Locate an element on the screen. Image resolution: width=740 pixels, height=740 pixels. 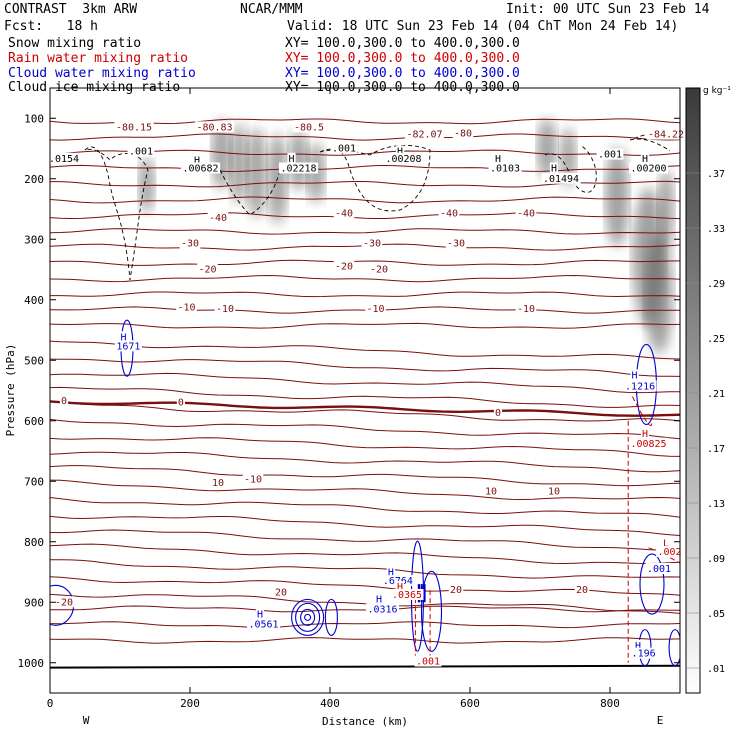
field-xy-cloud-water: XY= 100.0,300.0 to 400.0,300.0 is located at coordinates (402, 73).